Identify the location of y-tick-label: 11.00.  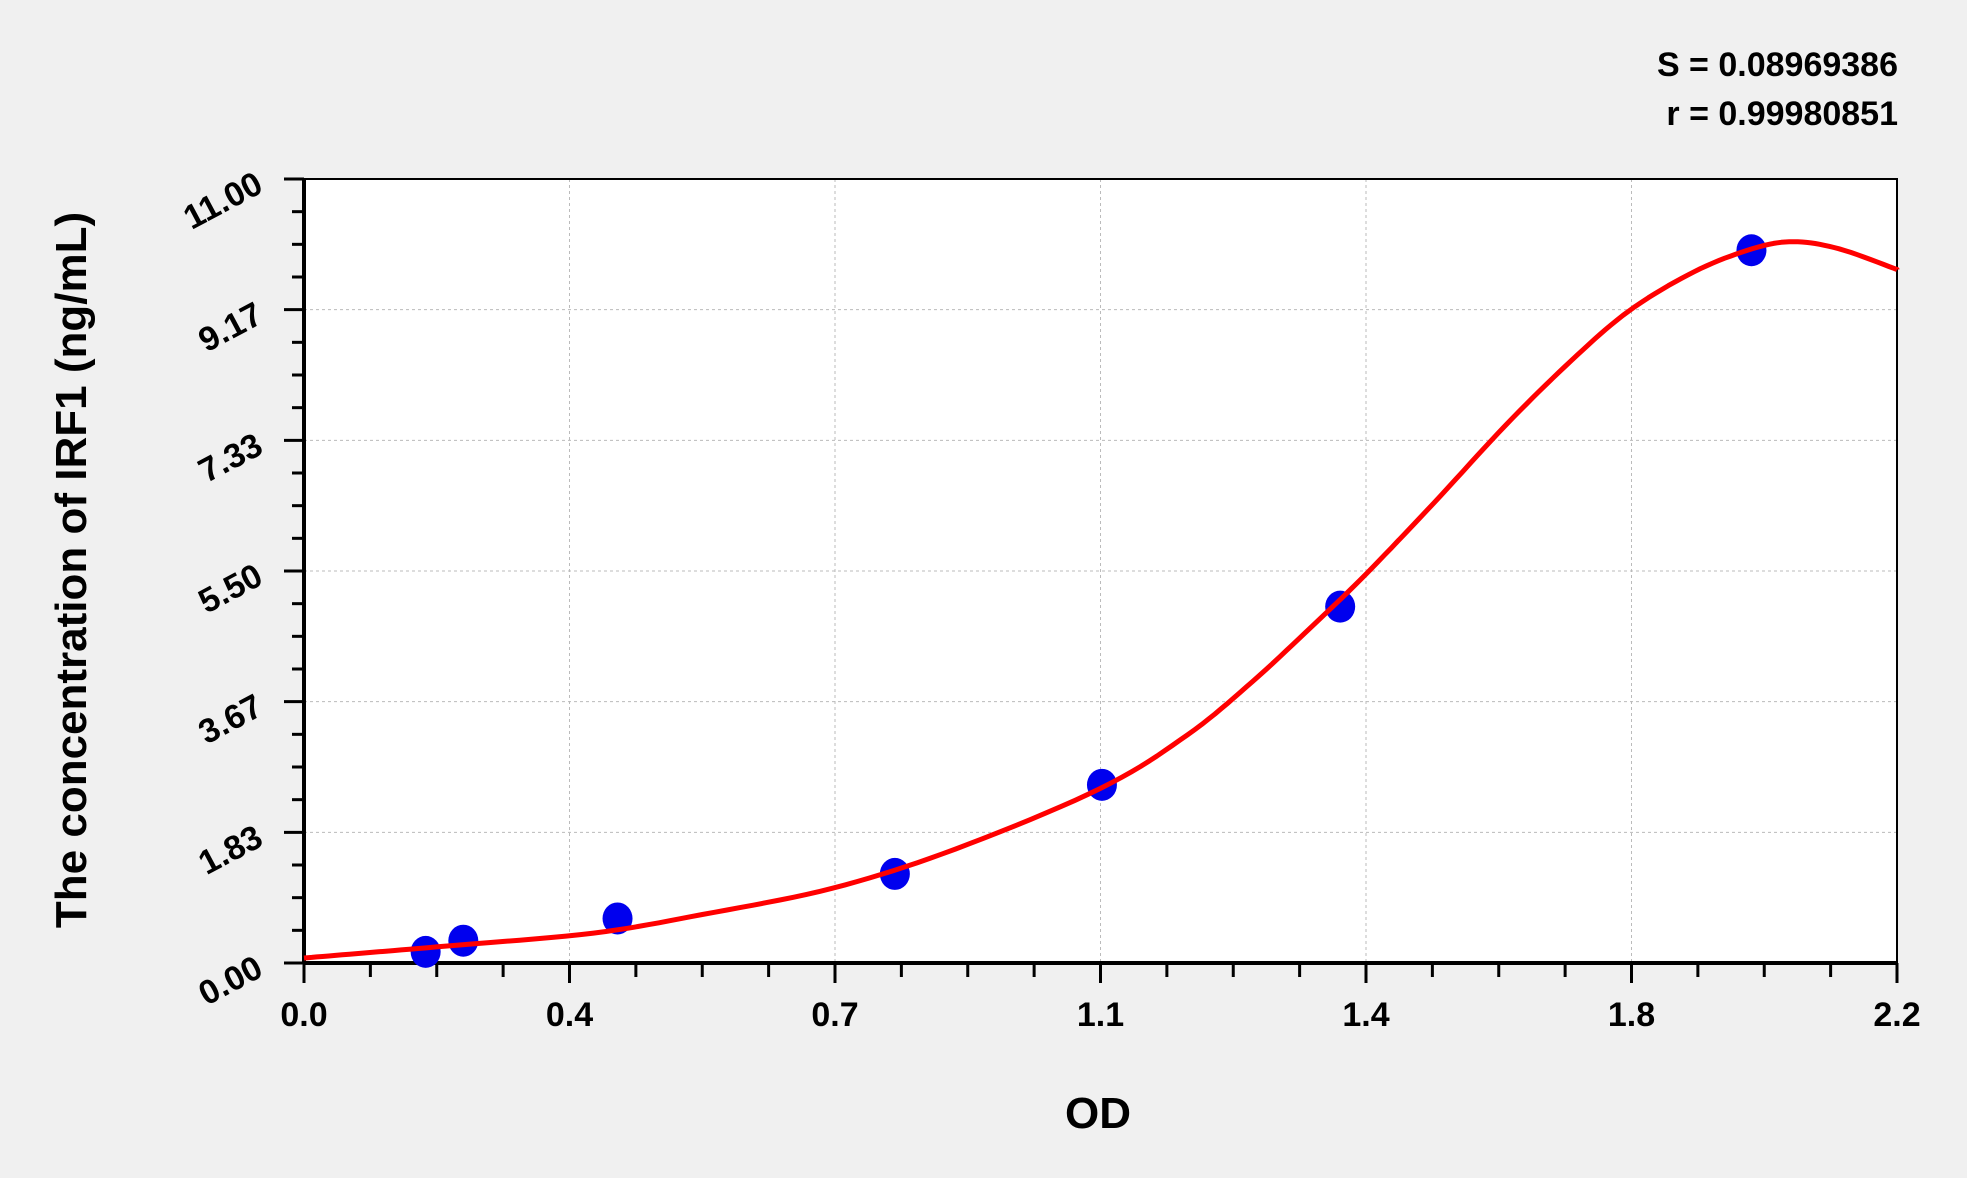
(222, 201).